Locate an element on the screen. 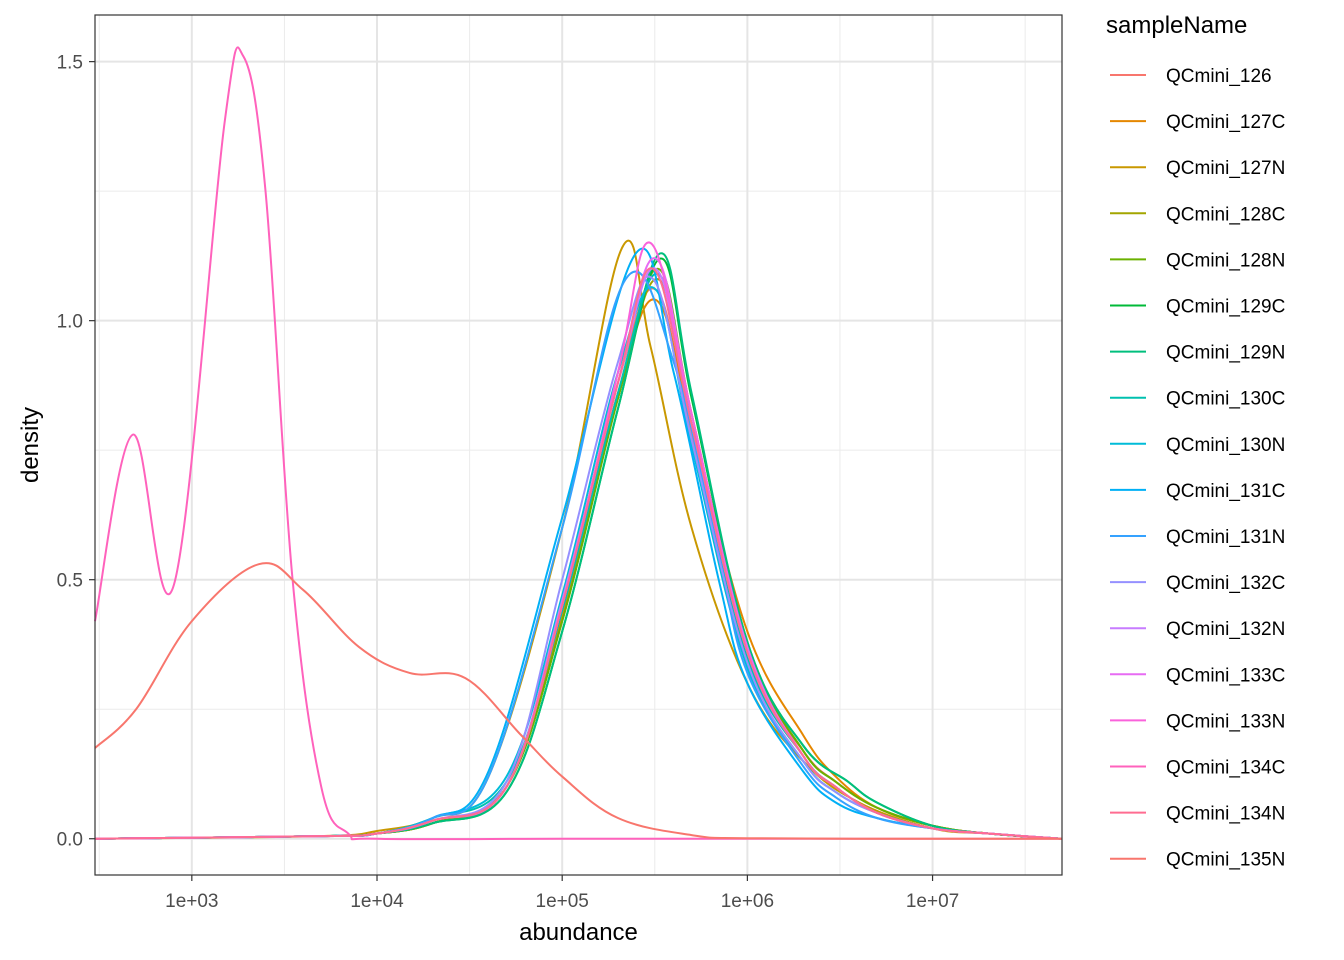 The image size is (1344, 960). legend-title: sampleName is located at coordinates (1176, 25).